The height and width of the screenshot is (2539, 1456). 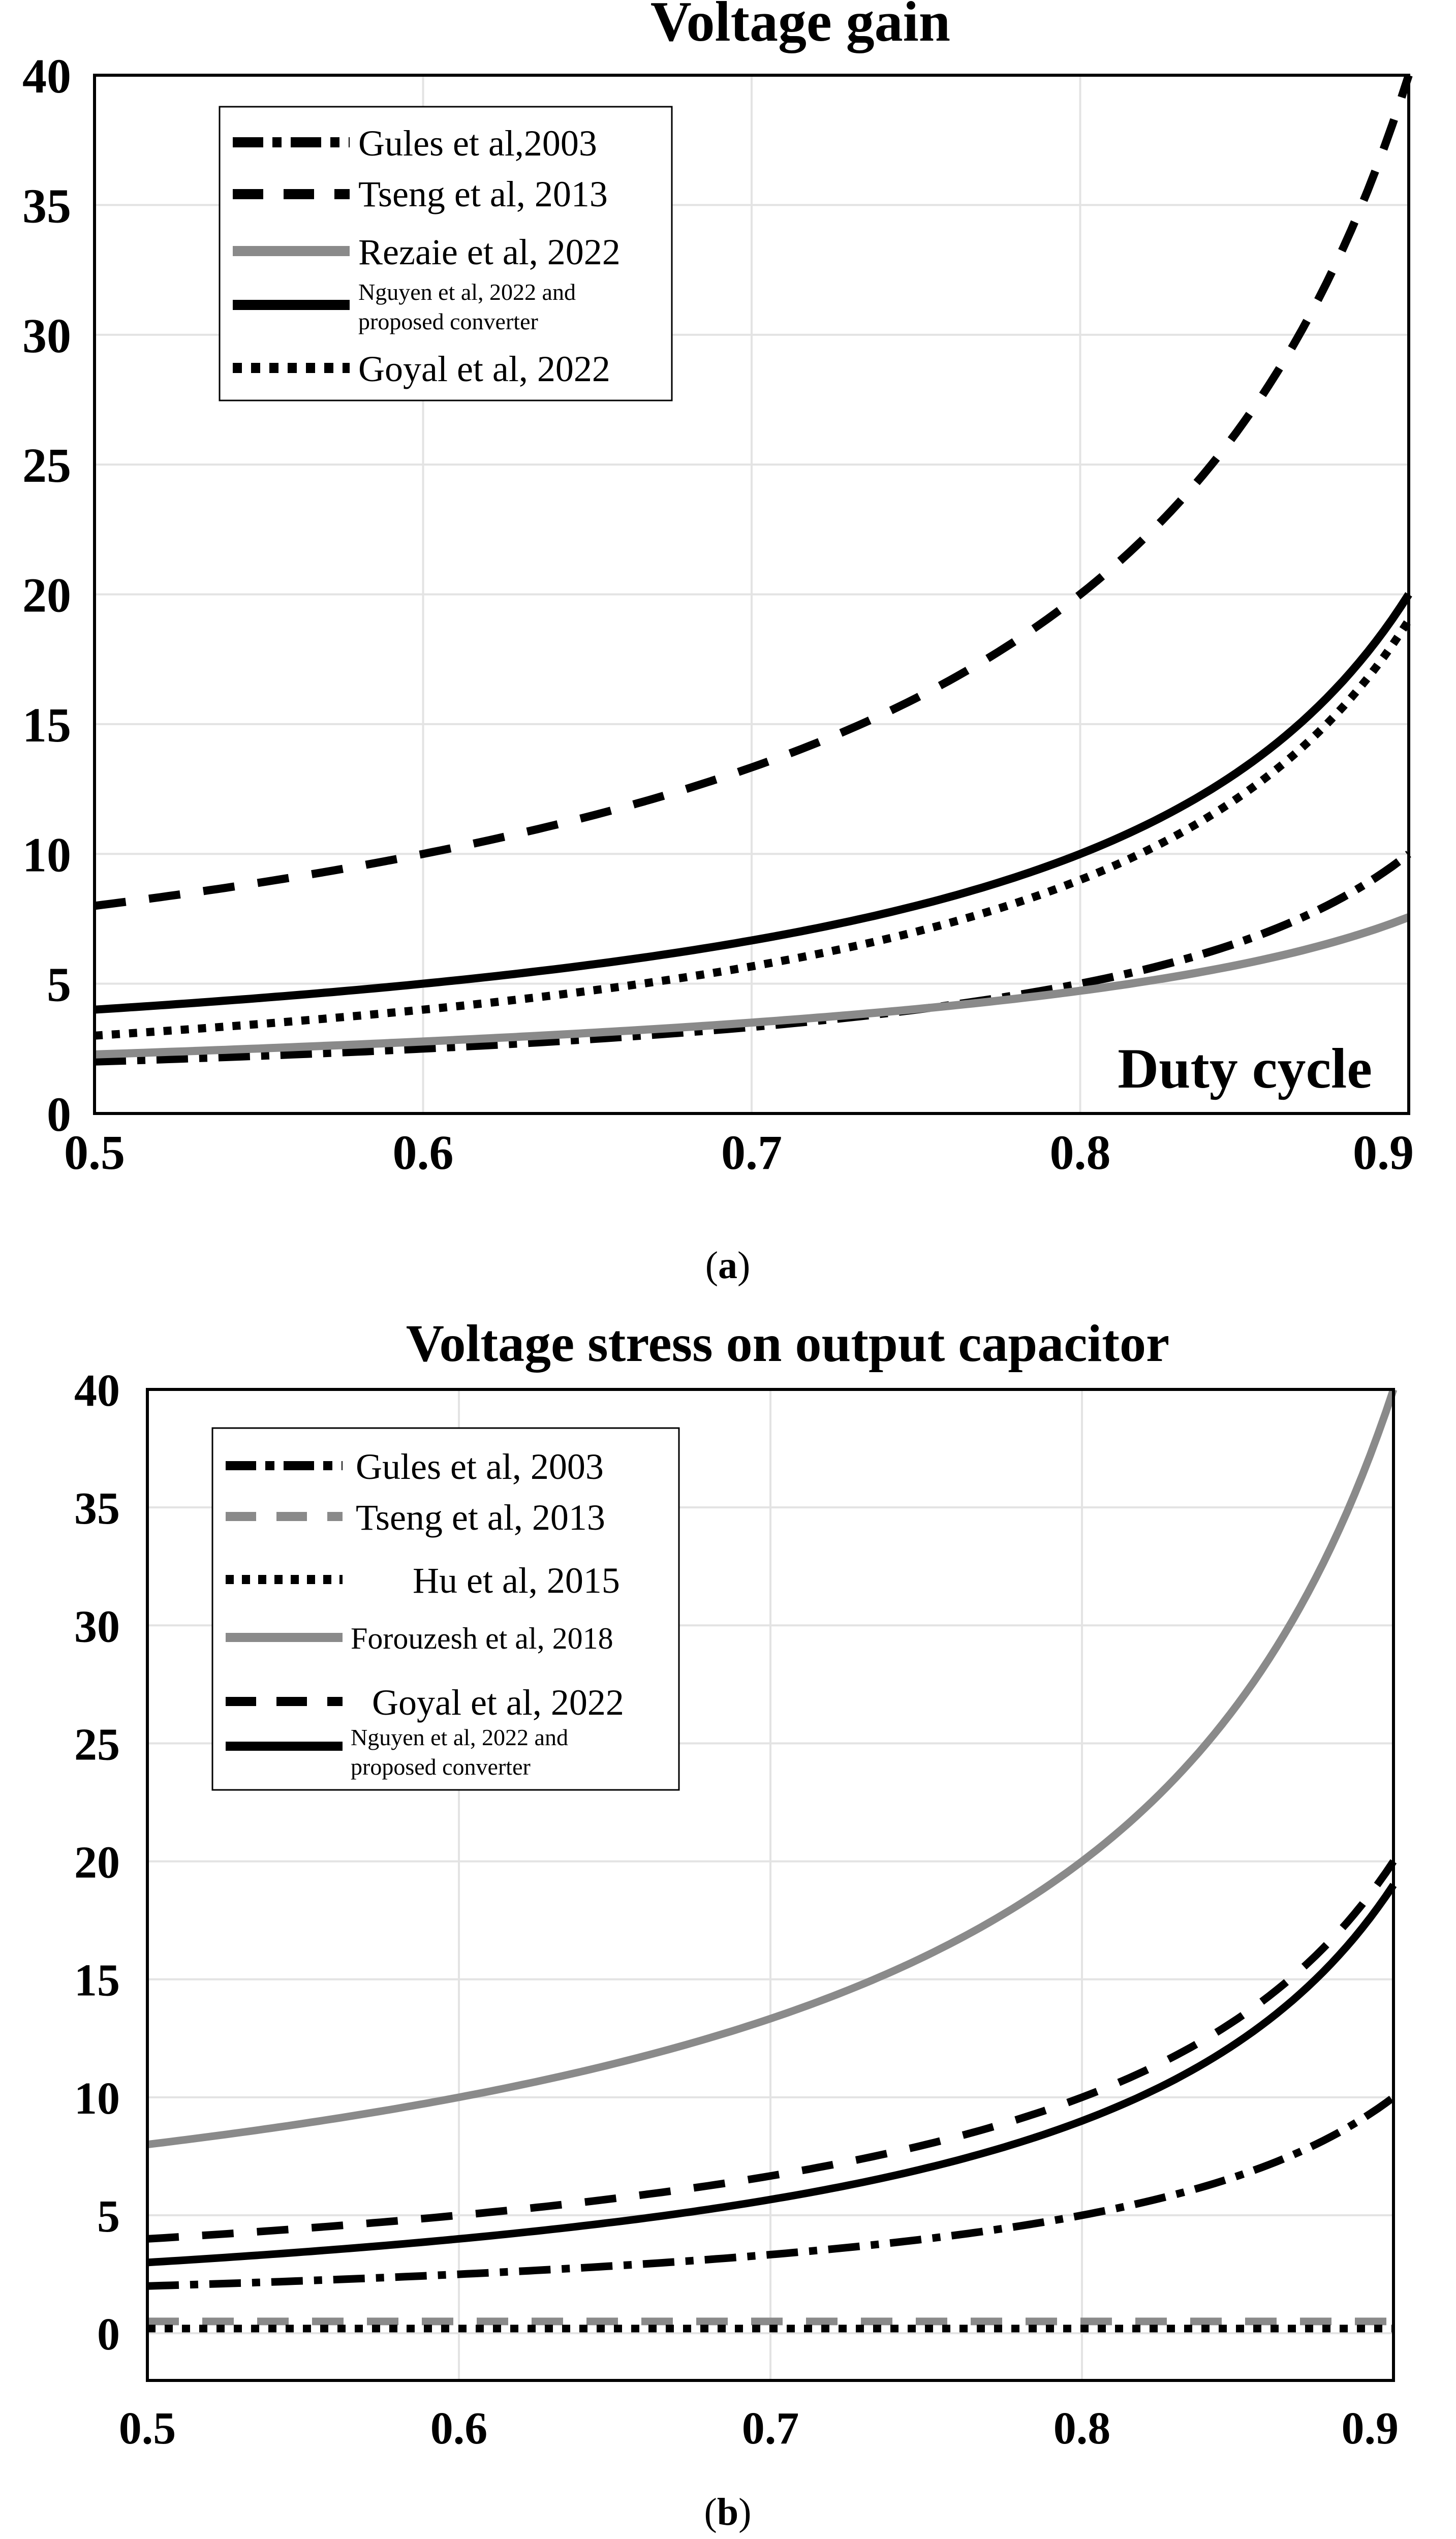 I want to click on legend-a-label-nguyen-line1: Nguyen et al, 2022 and, so click(x=467, y=292).